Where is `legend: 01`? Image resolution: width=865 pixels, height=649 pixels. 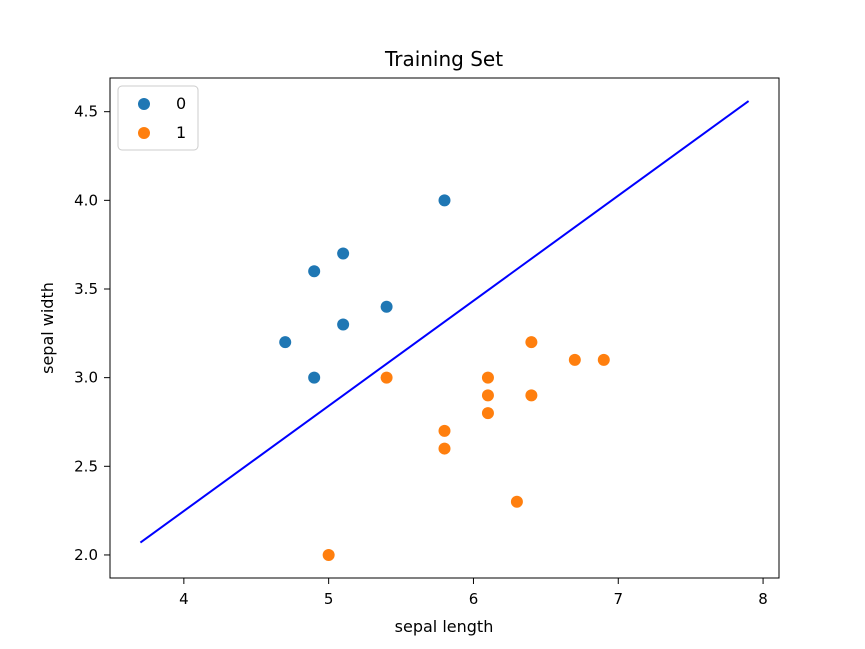 legend: 01 is located at coordinates (158, 118).